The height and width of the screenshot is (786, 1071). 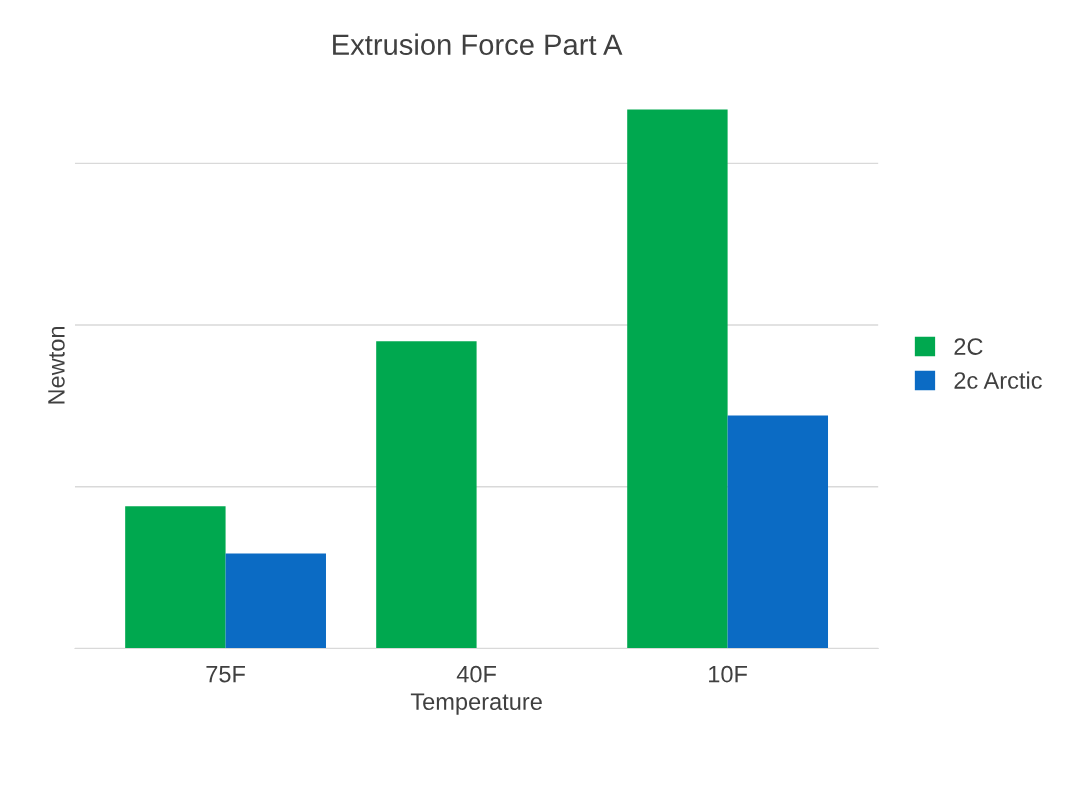 I want to click on chart-title: Extrusion Force Part A, so click(x=478, y=44).